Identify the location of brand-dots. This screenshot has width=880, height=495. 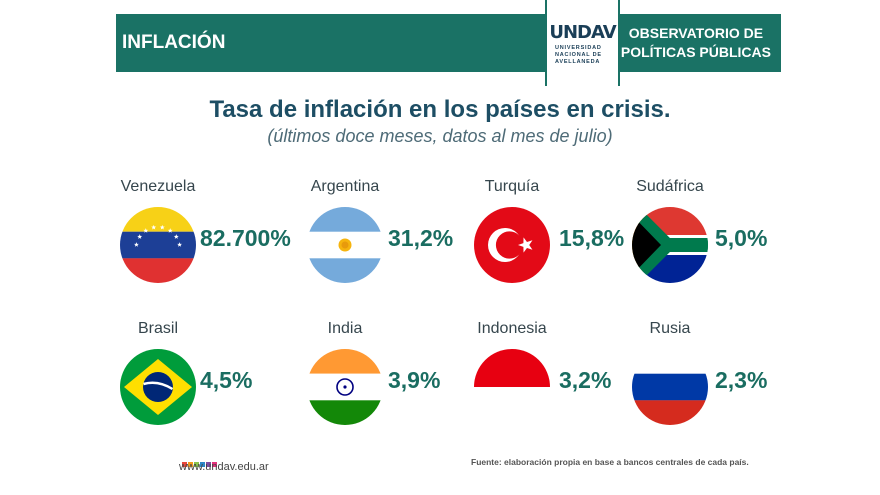
(200, 463).